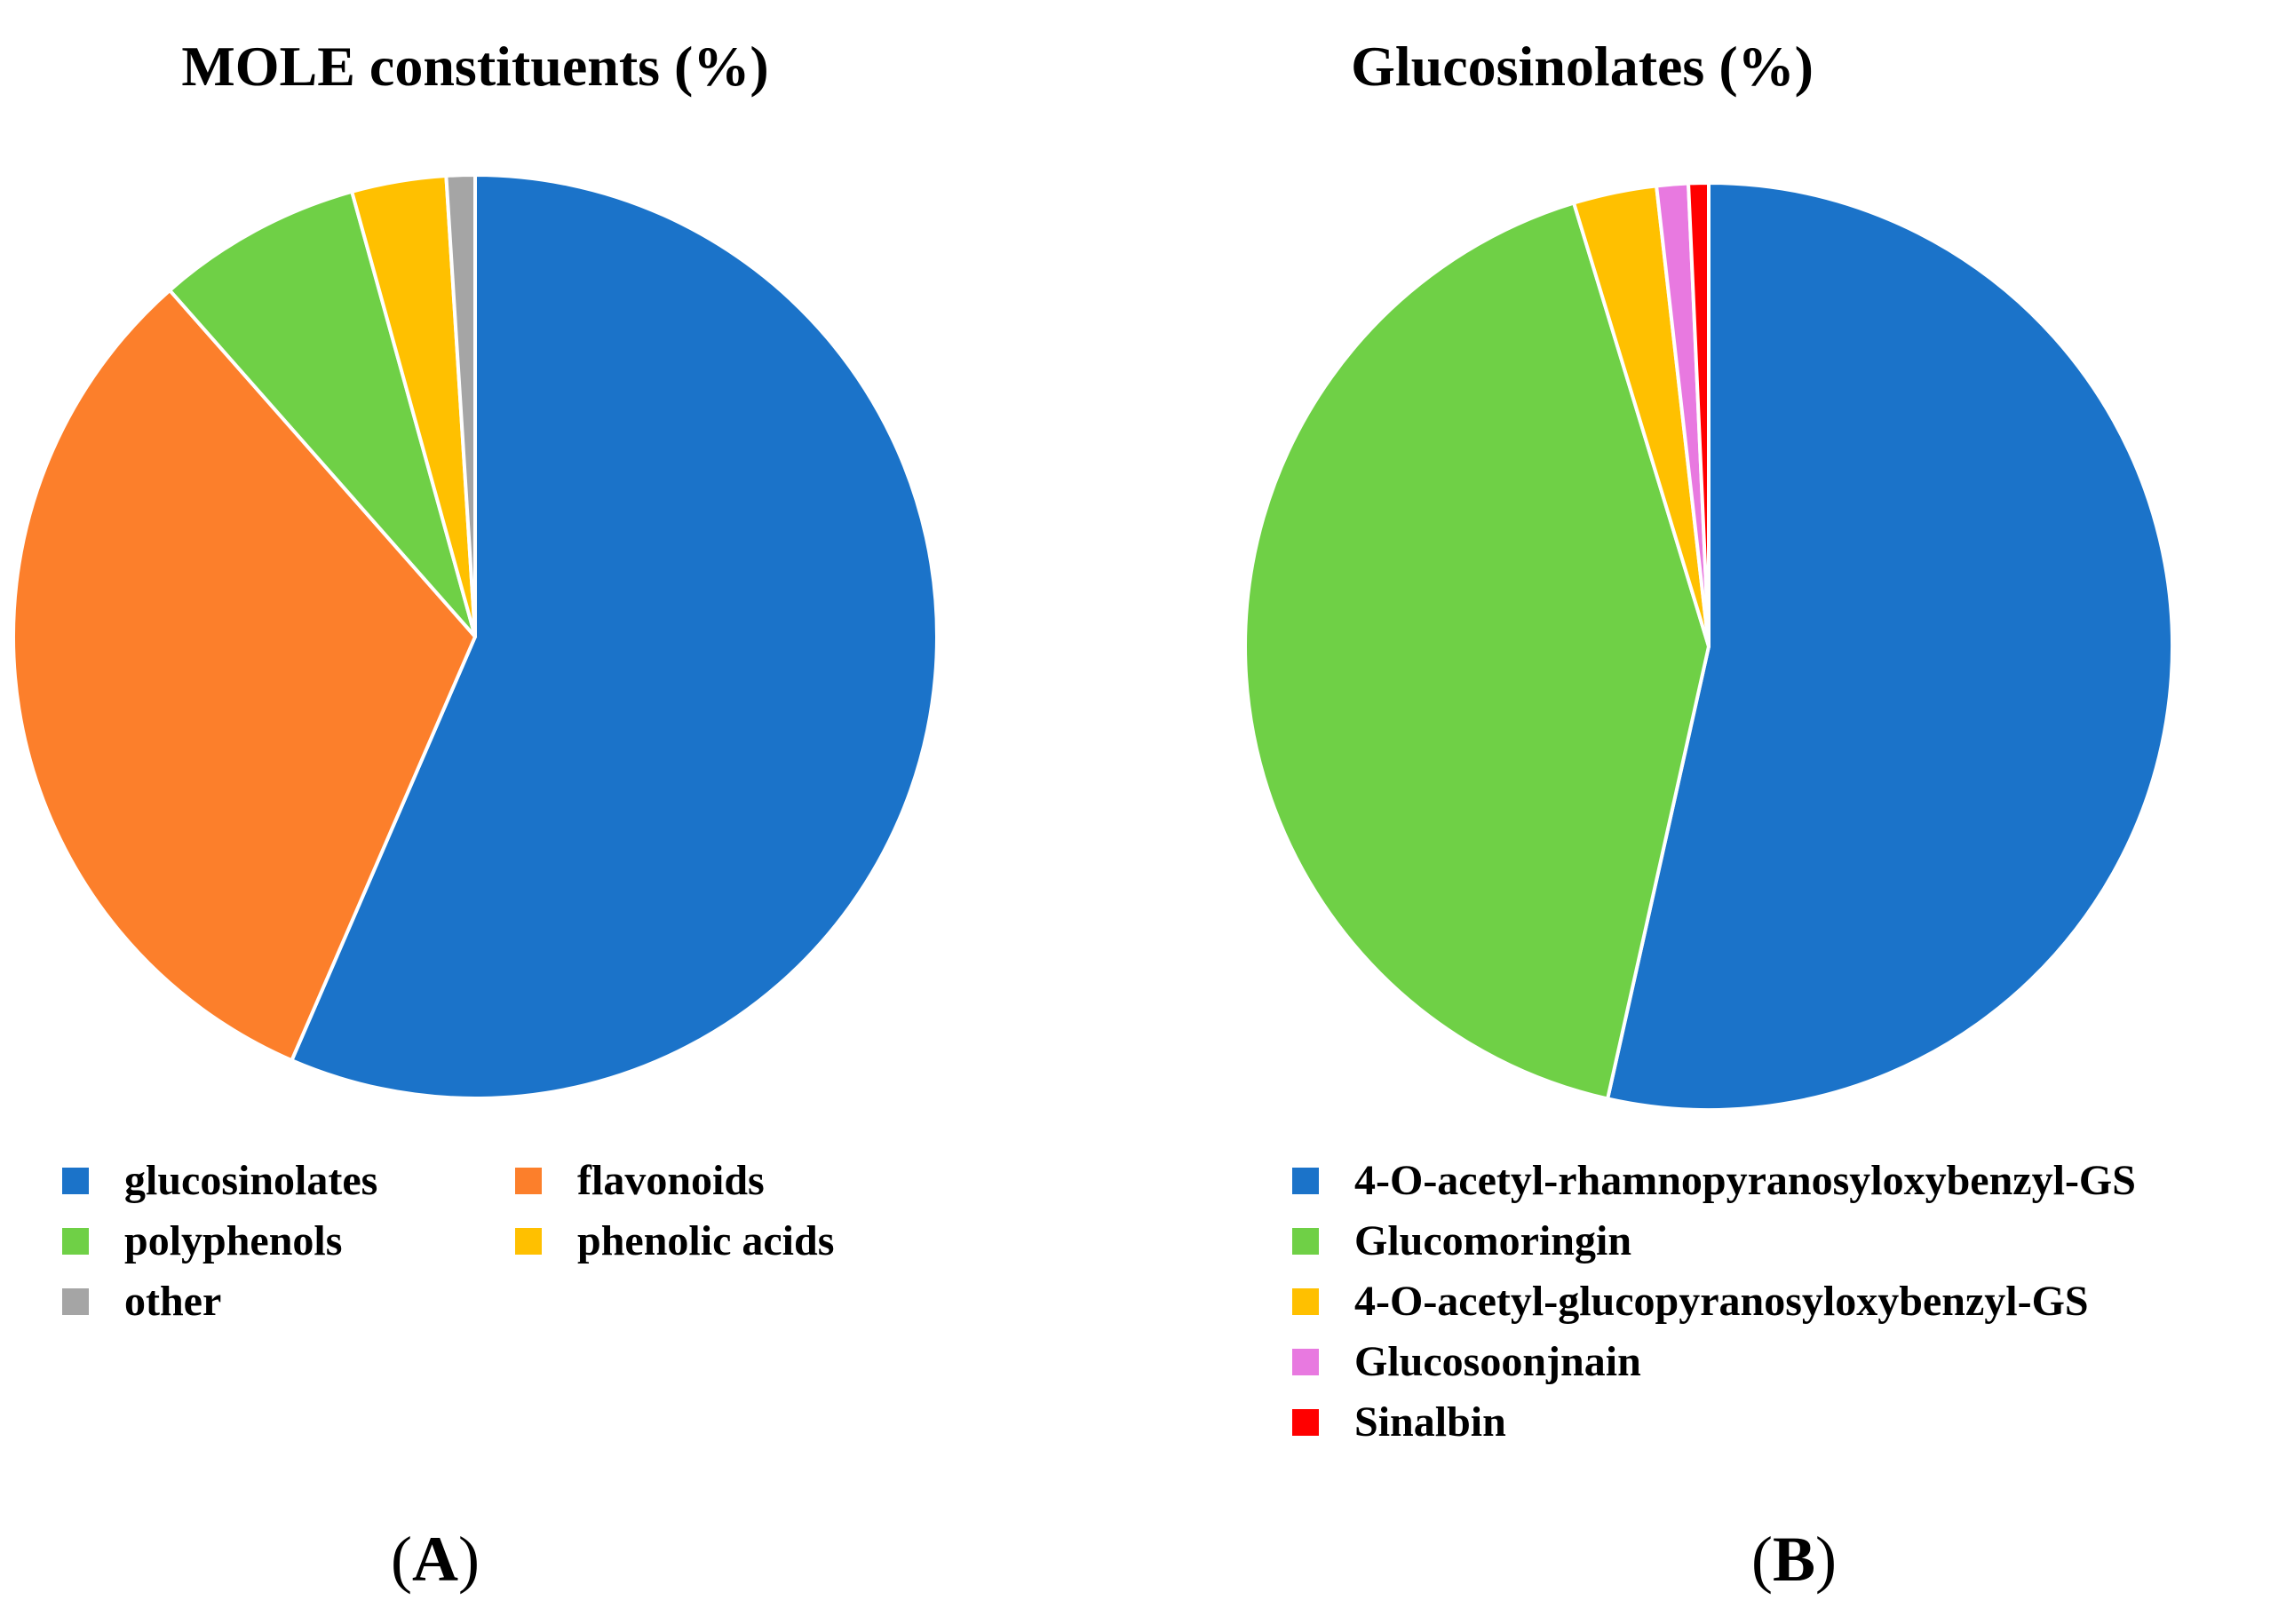 Image resolution: width=2294 pixels, height=1624 pixels. What do you see at coordinates (173, 1301) in the screenshot?
I see `legend-label: other` at bounding box center [173, 1301].